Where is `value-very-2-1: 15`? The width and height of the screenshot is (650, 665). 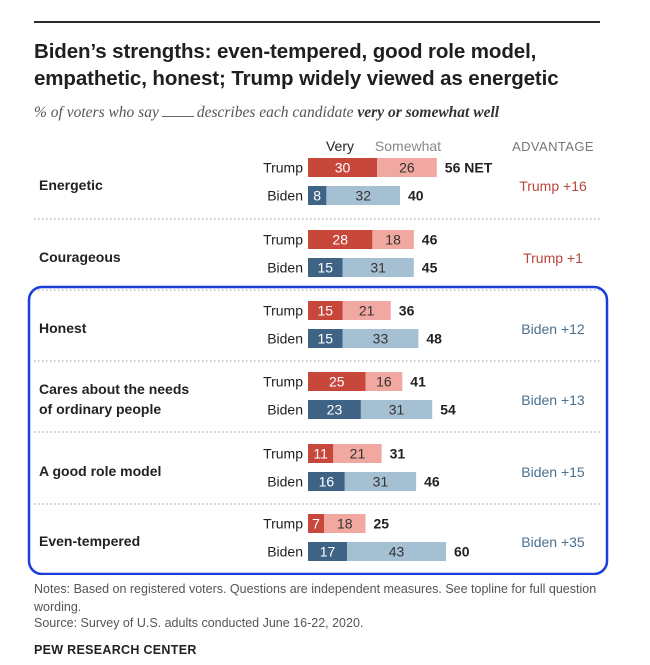
value-very-2-1: 15 is located at coordinates (325, 339).